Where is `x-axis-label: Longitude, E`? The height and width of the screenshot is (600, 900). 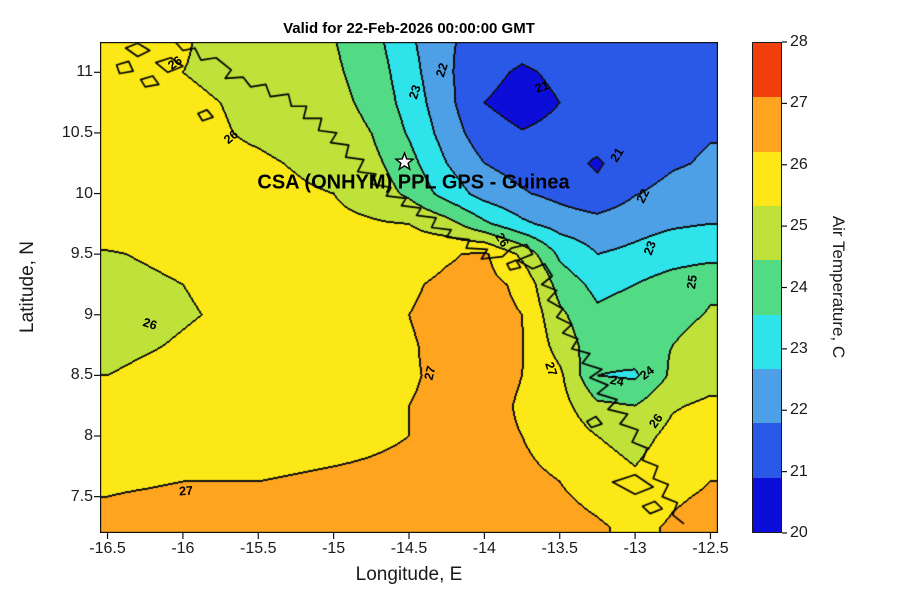
x-axis-label: Longitude, E is located at coordinates (409, 574).